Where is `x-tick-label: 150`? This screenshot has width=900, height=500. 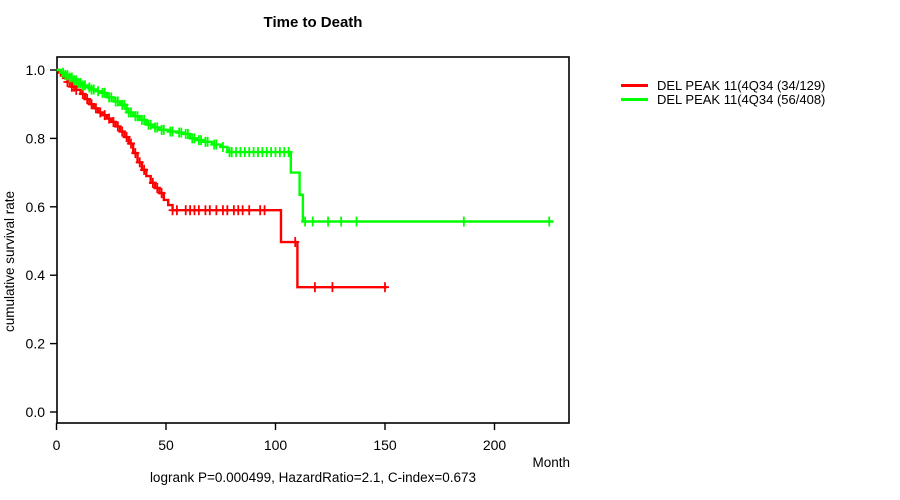
x-tick-label: 150 is located at coordinates (385, 445).